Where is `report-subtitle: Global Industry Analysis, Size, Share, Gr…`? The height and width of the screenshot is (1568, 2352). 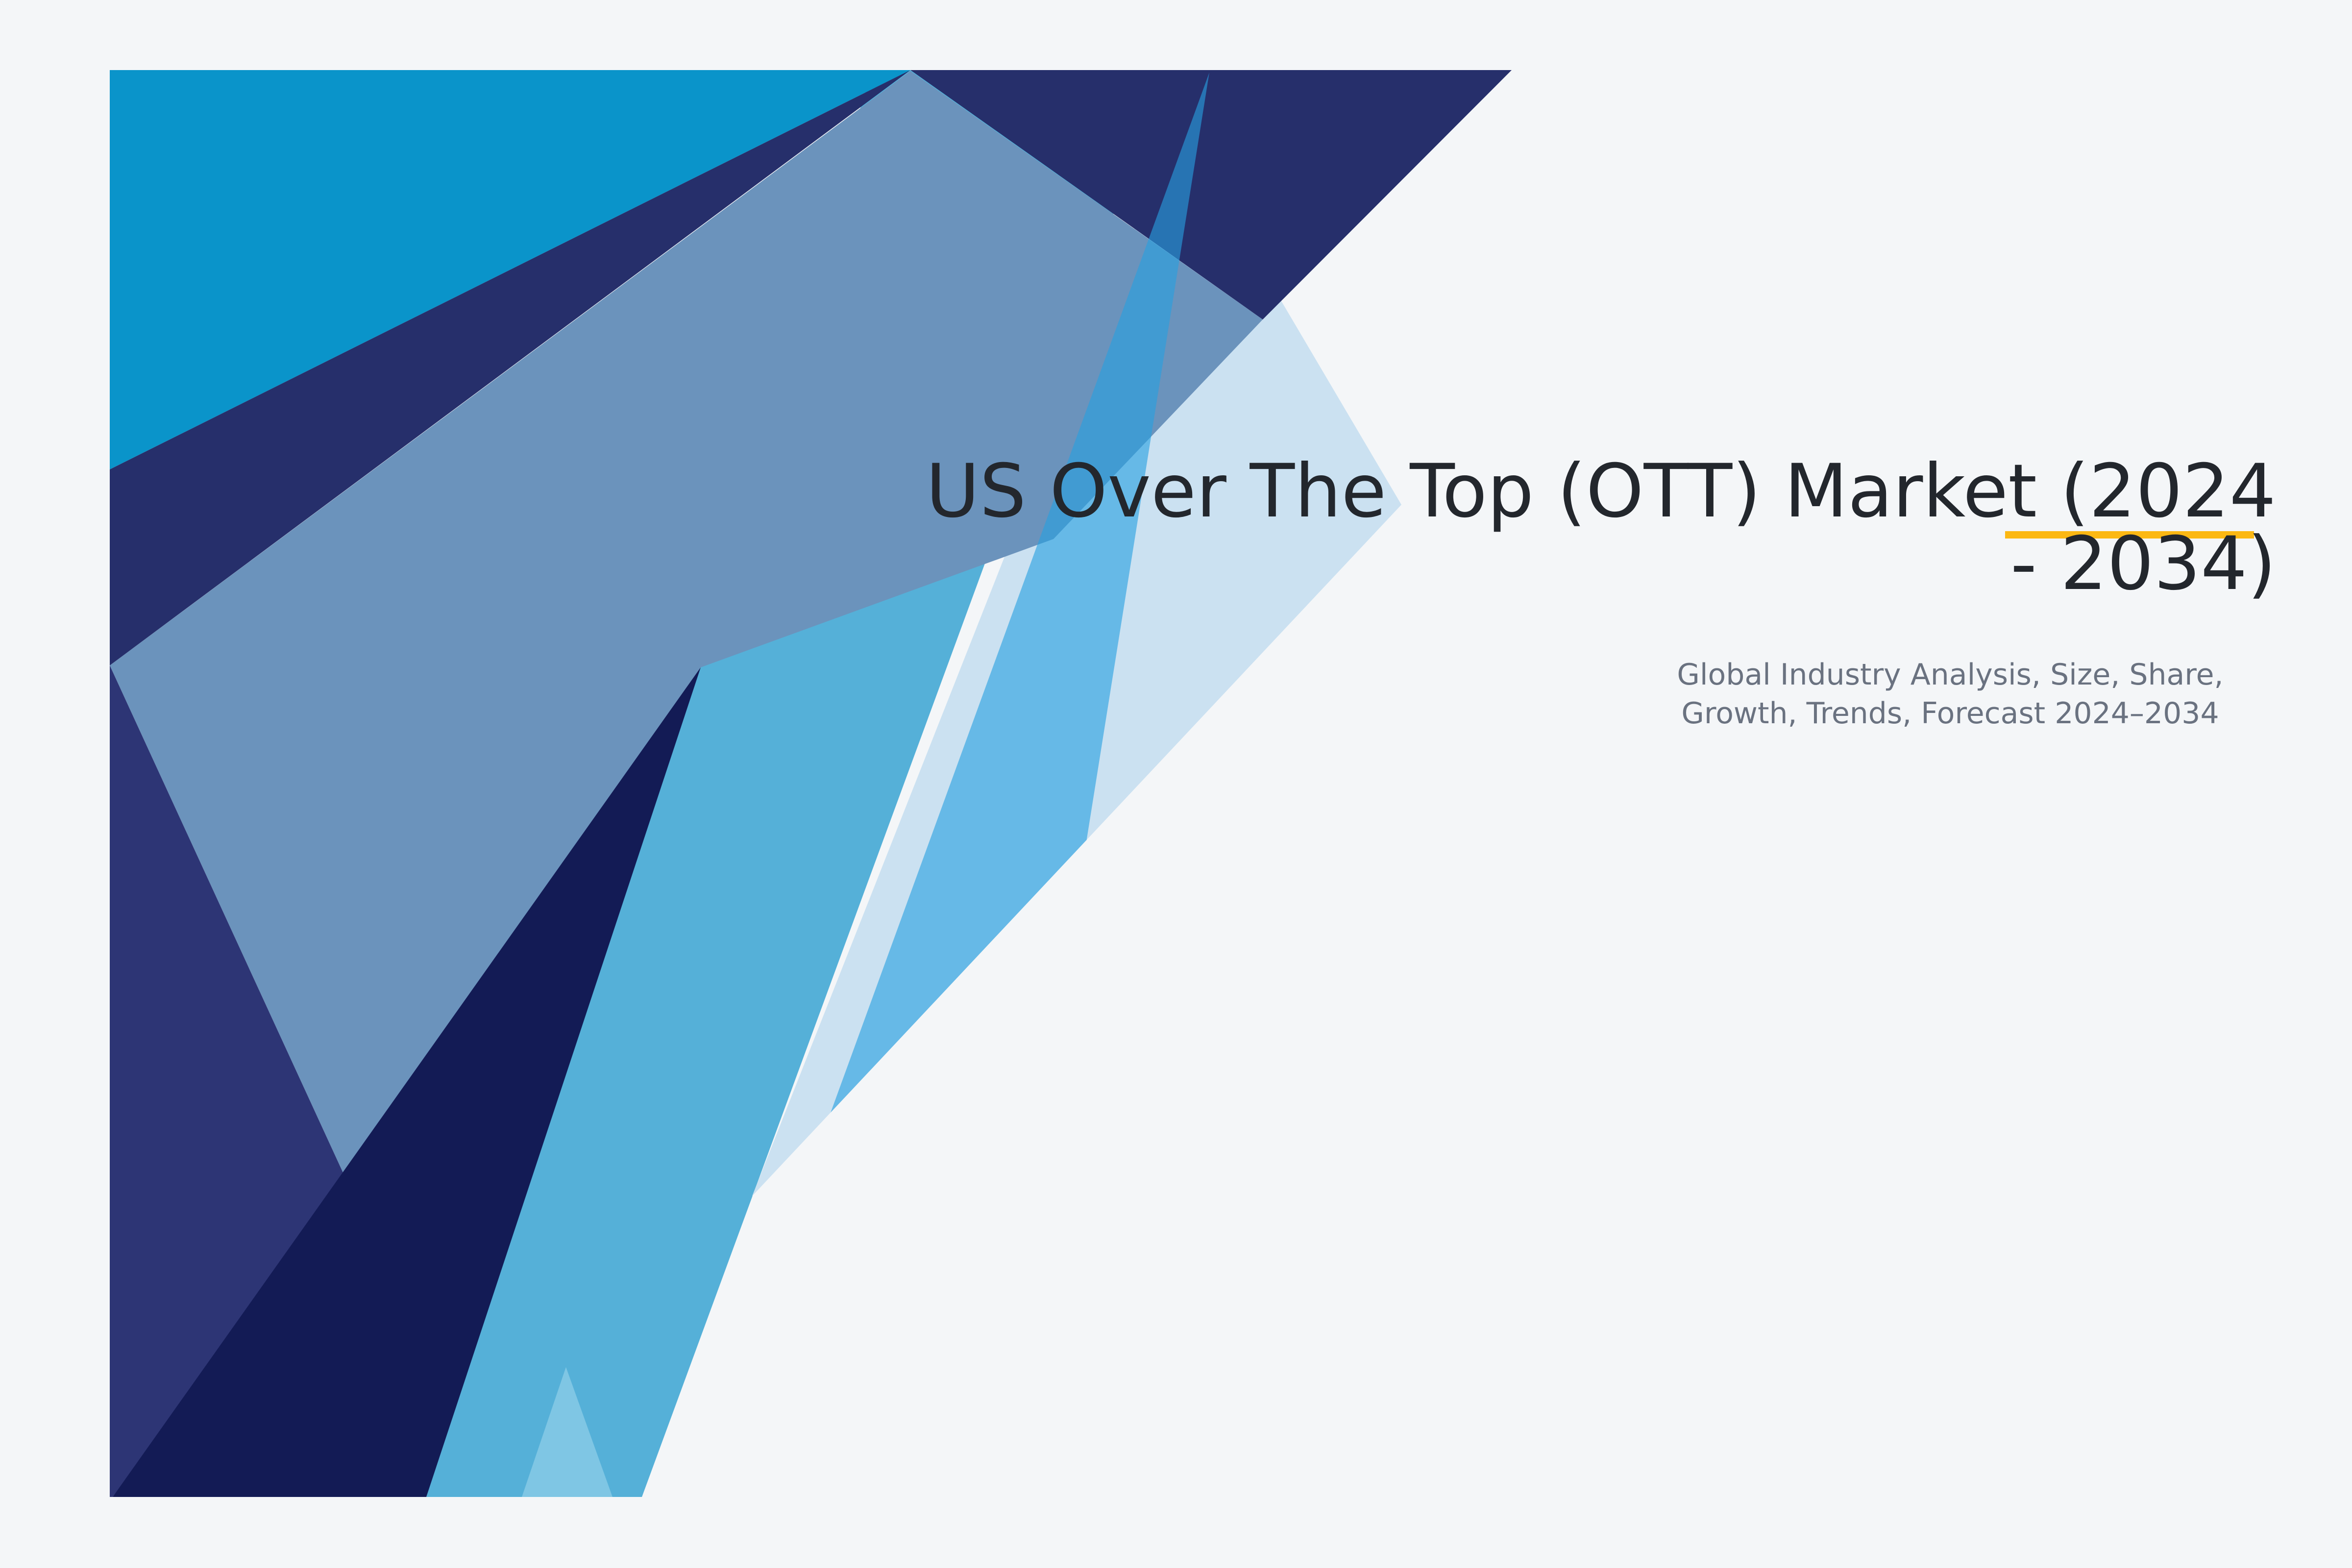 report-subtitle: Global Industry Analysis, Size, Share, Gr… is located at coordinates (1950, 694).